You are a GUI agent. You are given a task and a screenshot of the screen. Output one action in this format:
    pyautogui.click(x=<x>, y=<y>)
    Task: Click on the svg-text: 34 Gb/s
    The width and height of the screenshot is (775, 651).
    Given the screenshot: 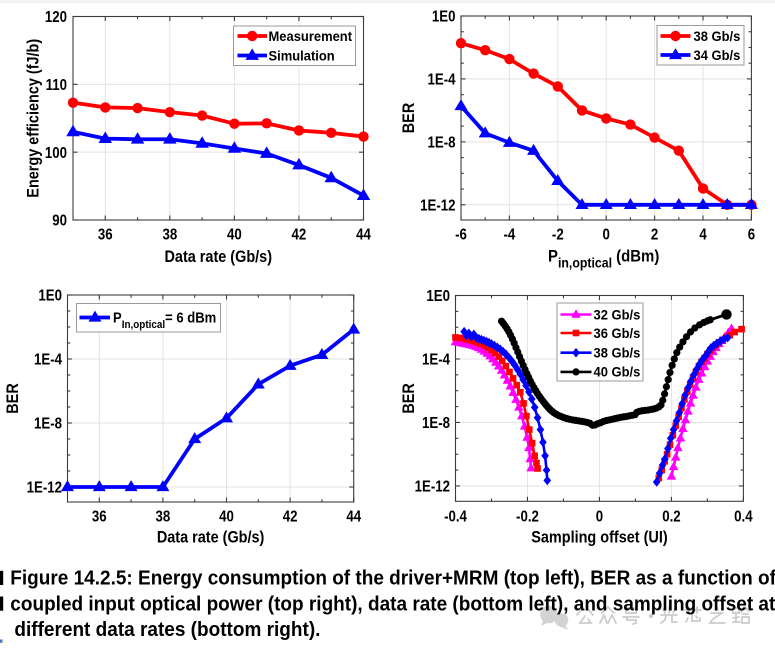 What is the action you would take?
    pyautogui.click(x=717, y=54)
    